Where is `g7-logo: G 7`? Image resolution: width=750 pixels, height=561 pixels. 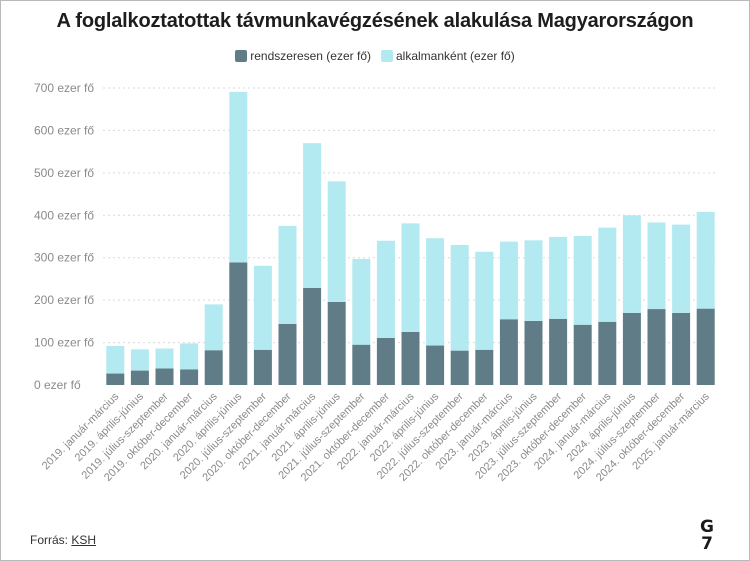 g7-logo: G 7 is located at coordinates (707, 536).